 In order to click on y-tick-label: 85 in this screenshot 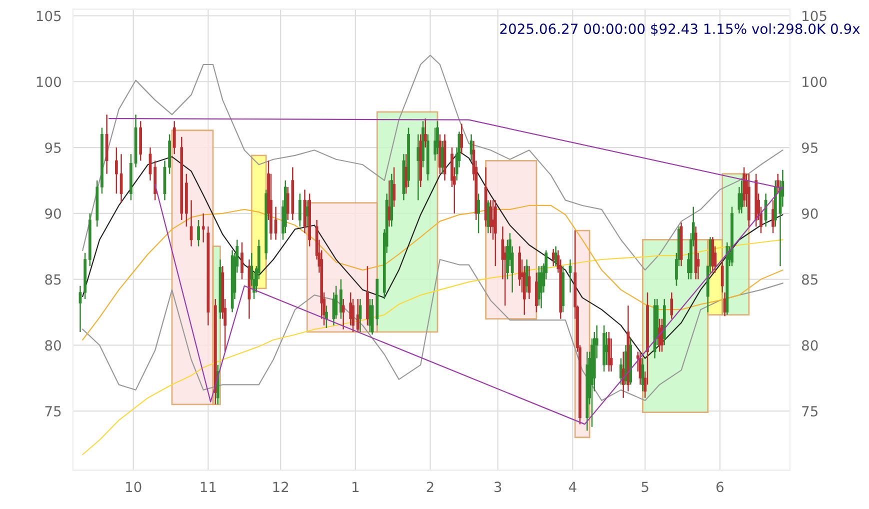, I will do `click(53, 279)`.